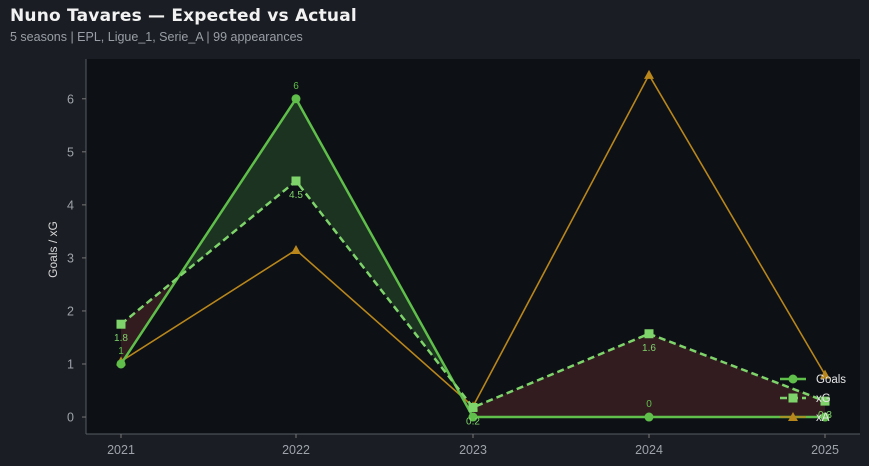 Image resolution: width=869 pixels, height=466 pixels. Describe the element at coordinates (121, 338) in the screenshot. I see `data-label-xg: 1.8` at that location.